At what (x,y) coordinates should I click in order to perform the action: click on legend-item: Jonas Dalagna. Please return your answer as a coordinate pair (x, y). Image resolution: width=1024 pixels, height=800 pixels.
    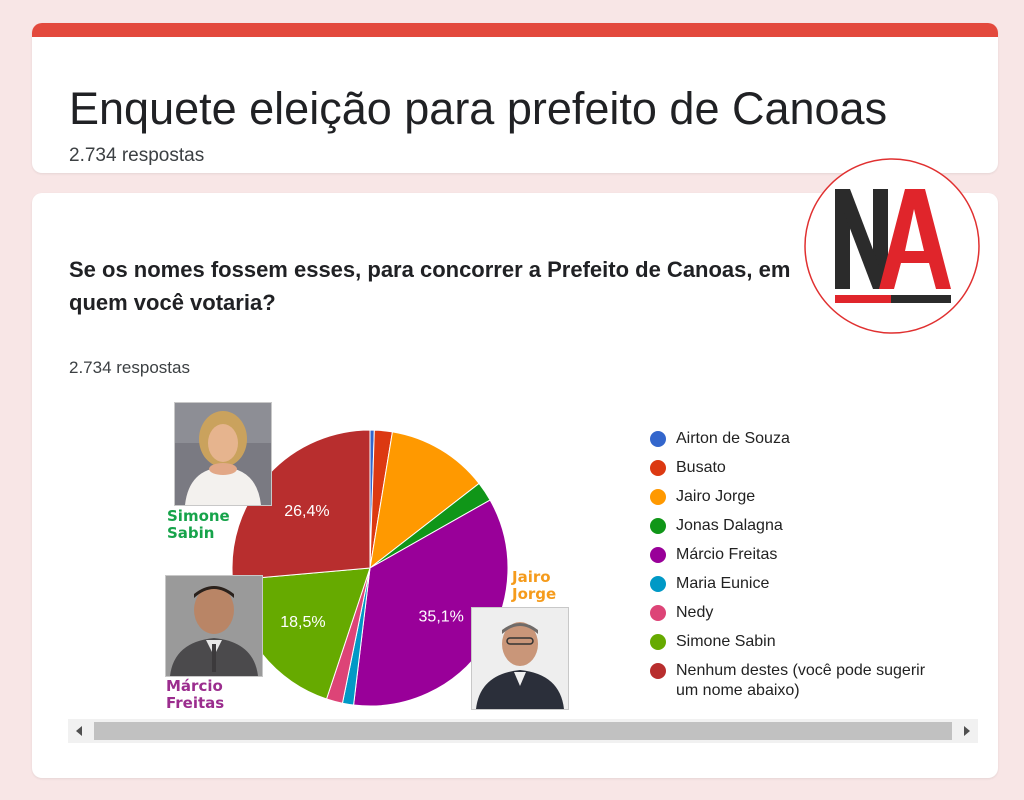
    Looking at the image, I should click on (805, 526).